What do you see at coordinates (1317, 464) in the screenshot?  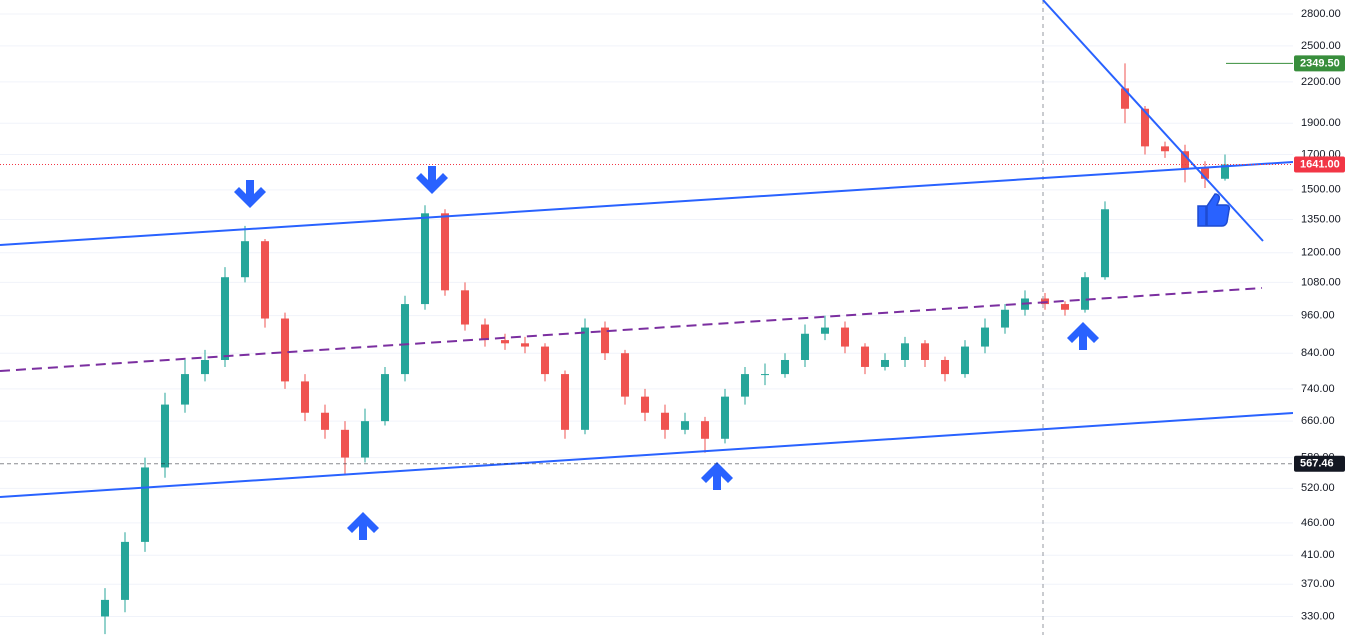 I see `price-label: 567.46` at bounding box center [1317, 464].